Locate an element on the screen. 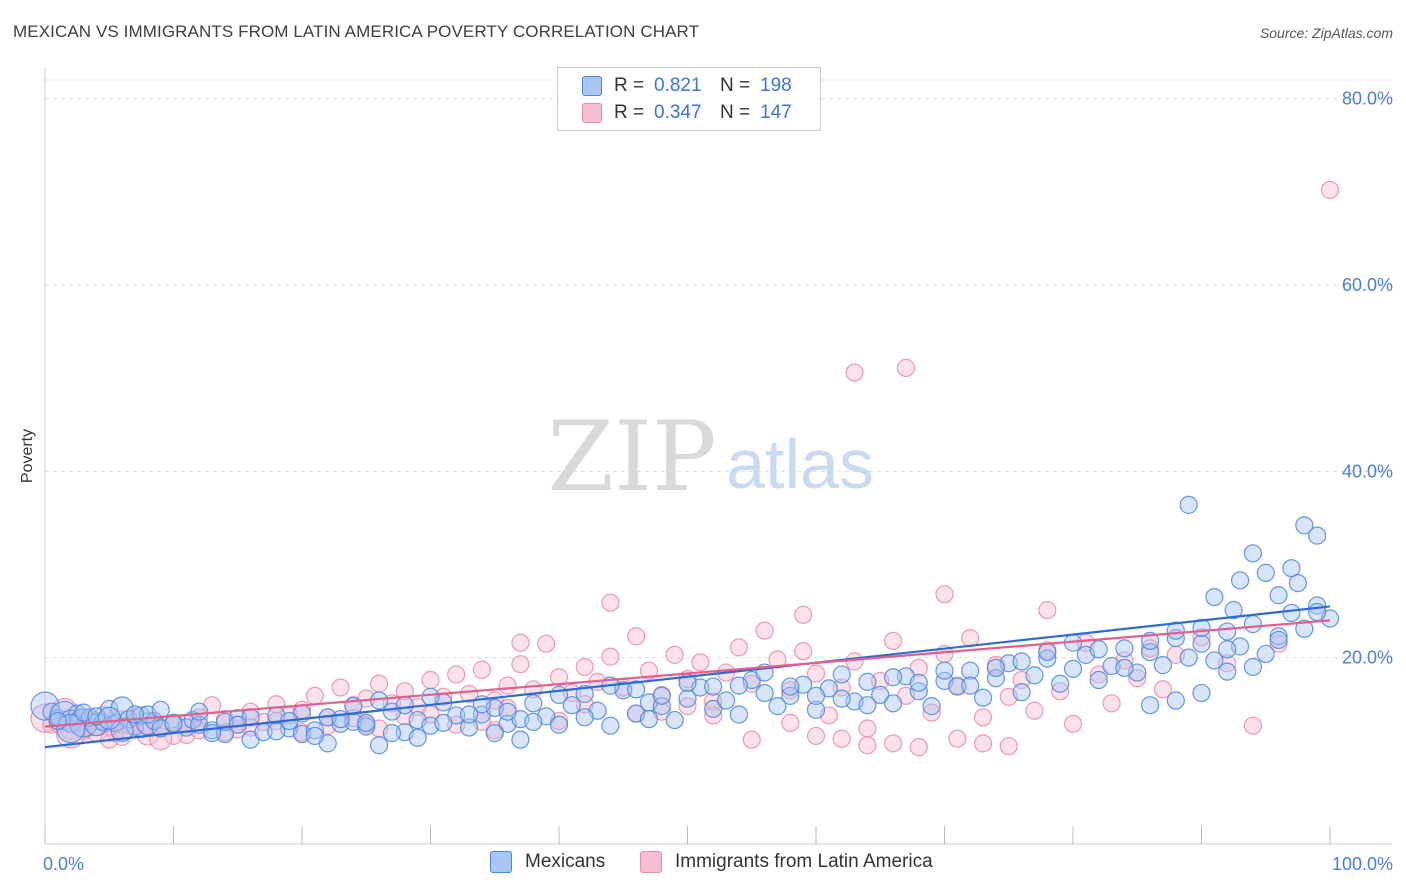  legend-label-mexicans: Mexicans is located at coordinates (565, 861).